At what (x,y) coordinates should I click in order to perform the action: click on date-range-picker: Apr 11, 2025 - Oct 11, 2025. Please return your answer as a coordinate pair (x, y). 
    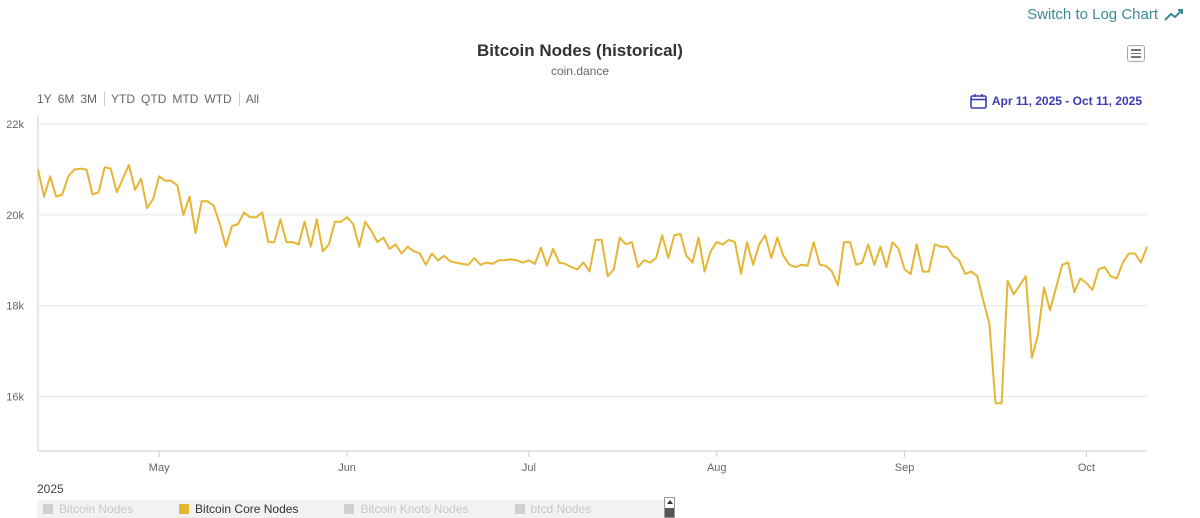
    Looking at the image, I should click on (1056, 101).